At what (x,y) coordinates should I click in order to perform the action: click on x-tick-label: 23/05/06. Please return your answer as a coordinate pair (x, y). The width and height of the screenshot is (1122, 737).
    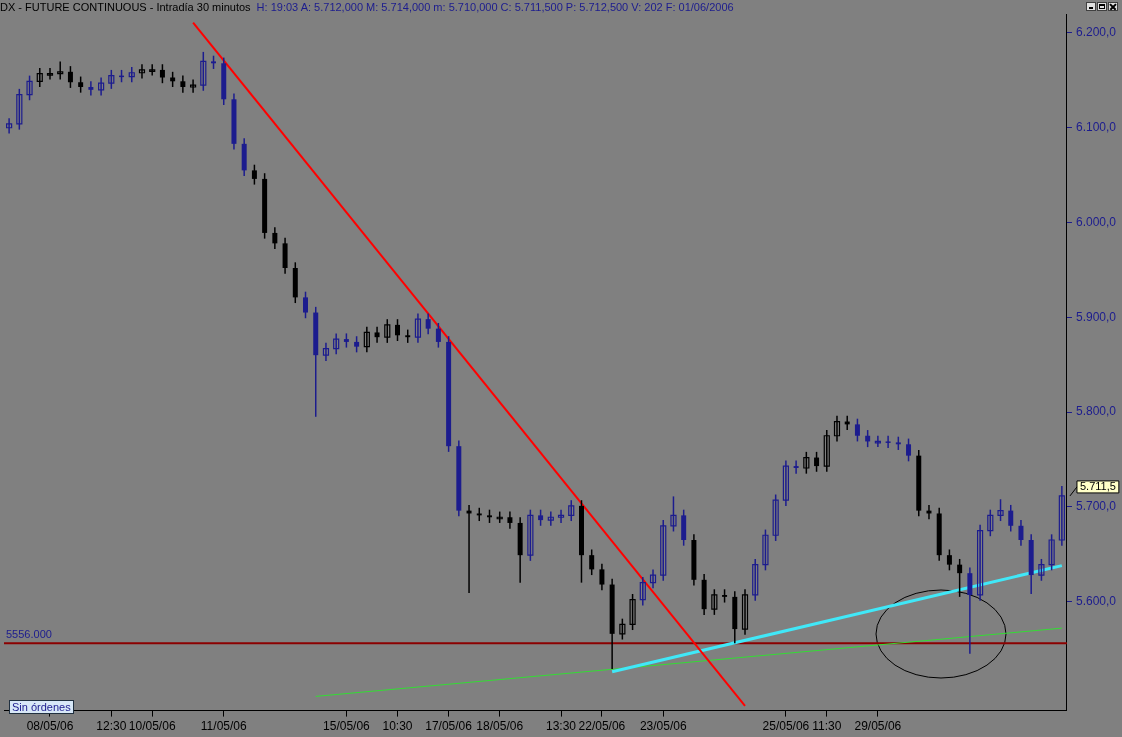
    Looking at the image, I should click on (663, 726).